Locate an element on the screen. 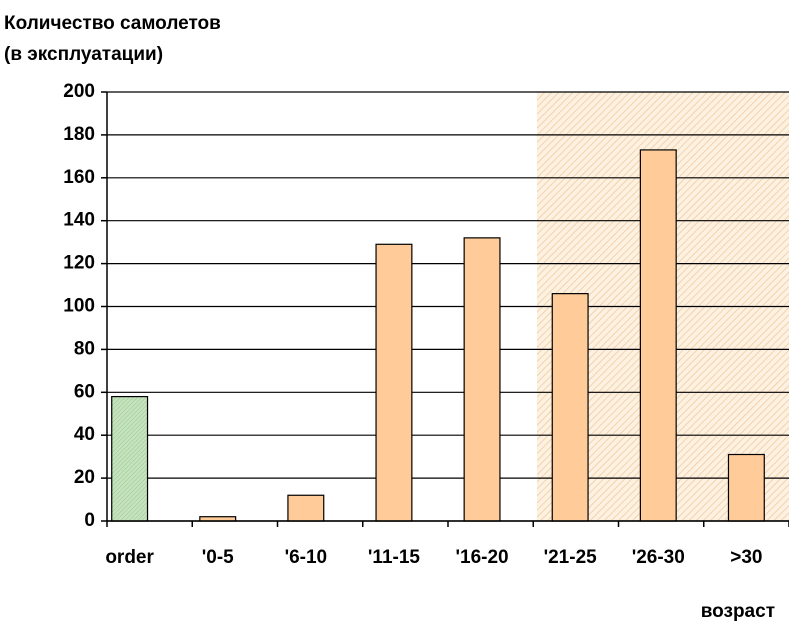 Image resolution: width=789 pixels, height=624 pixels. x-tick-label: '0-5 is located at coordinates (218, 557).